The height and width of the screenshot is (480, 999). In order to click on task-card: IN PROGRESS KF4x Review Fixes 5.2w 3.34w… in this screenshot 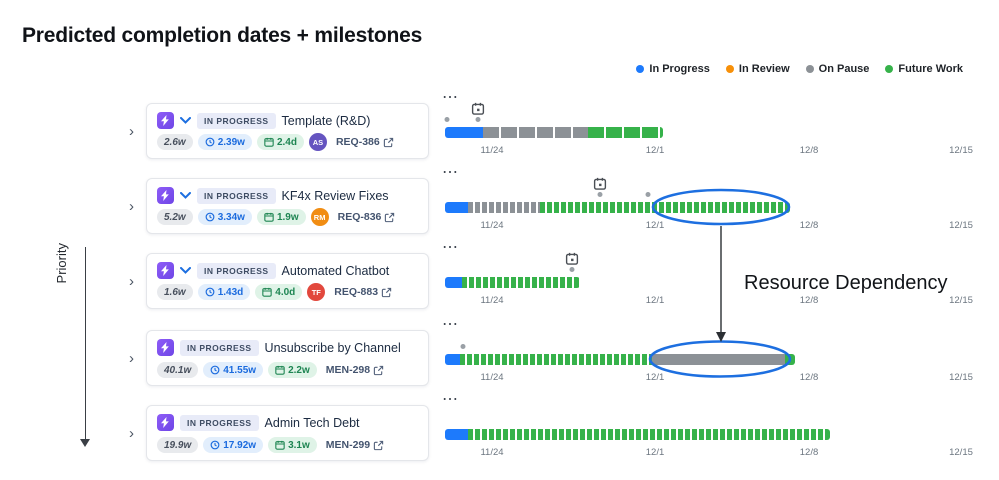, I will do `click(287, 206)`.